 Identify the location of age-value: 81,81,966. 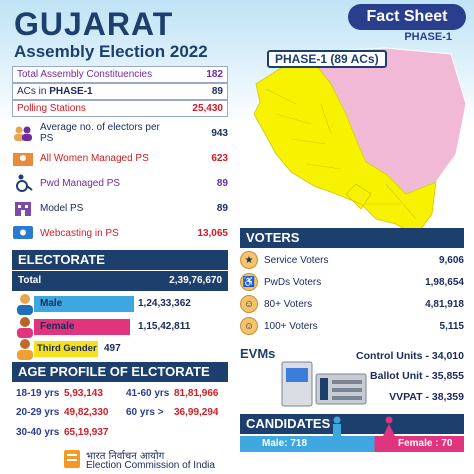
(196, 393).